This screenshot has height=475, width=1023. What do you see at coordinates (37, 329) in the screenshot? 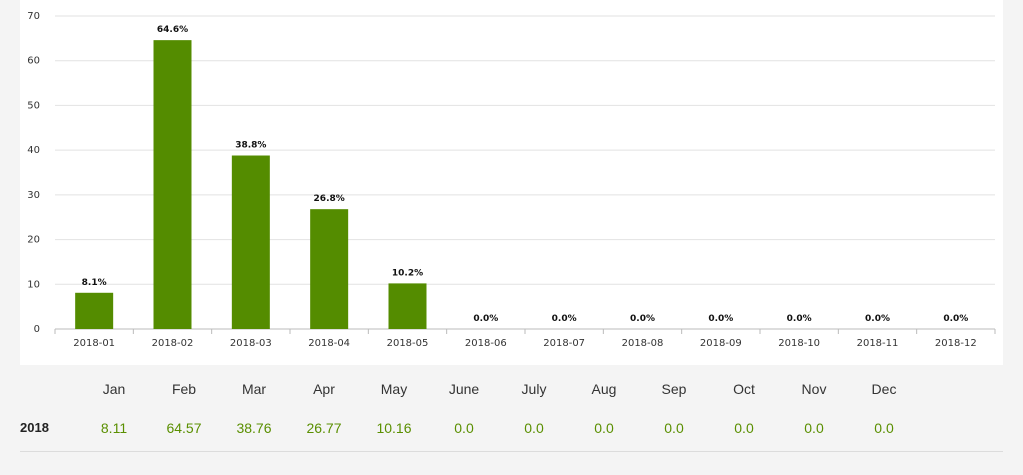
I see `y-tick-label: 0` at bounding box center [37, 329].